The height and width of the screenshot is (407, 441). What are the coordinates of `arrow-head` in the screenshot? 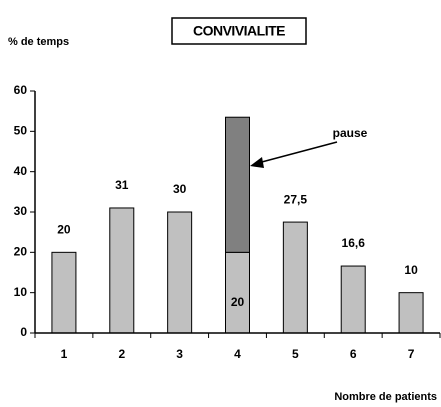 It's located at (257, 162).